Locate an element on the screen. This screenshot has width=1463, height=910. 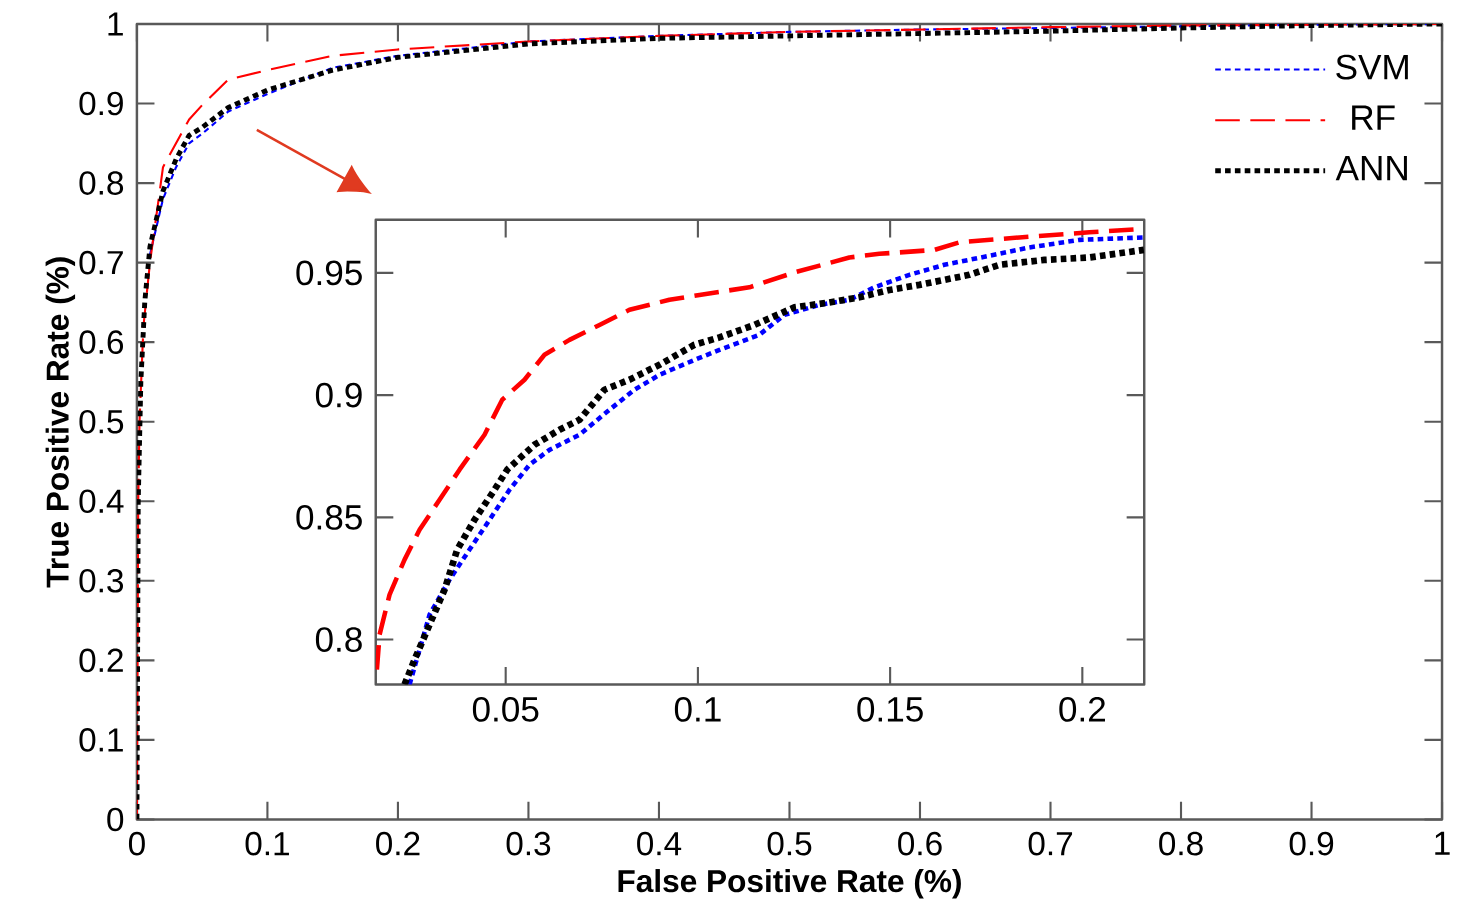
x-tick-label: 0.6 is located at coordinates (920, 843).